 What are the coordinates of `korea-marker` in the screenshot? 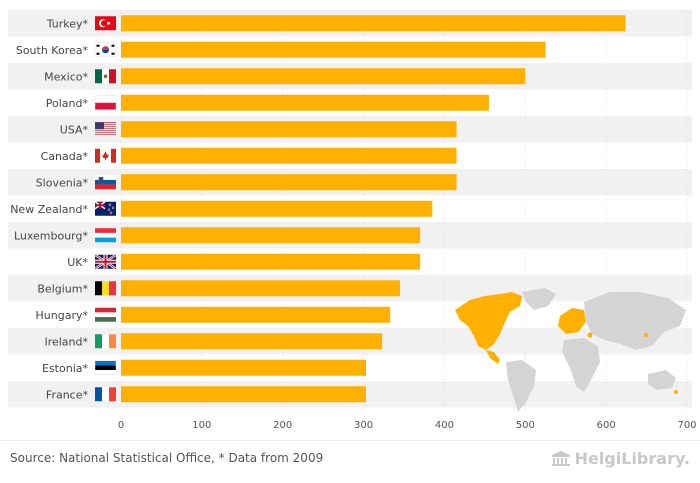 It's located at (646, 335).